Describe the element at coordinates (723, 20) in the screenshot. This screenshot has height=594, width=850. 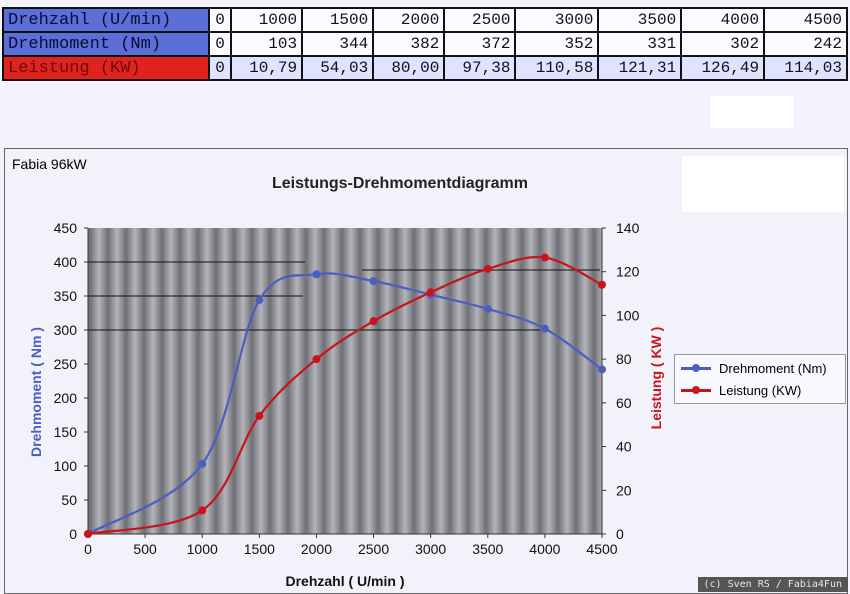
I see `table-cell: 4000` at that location.